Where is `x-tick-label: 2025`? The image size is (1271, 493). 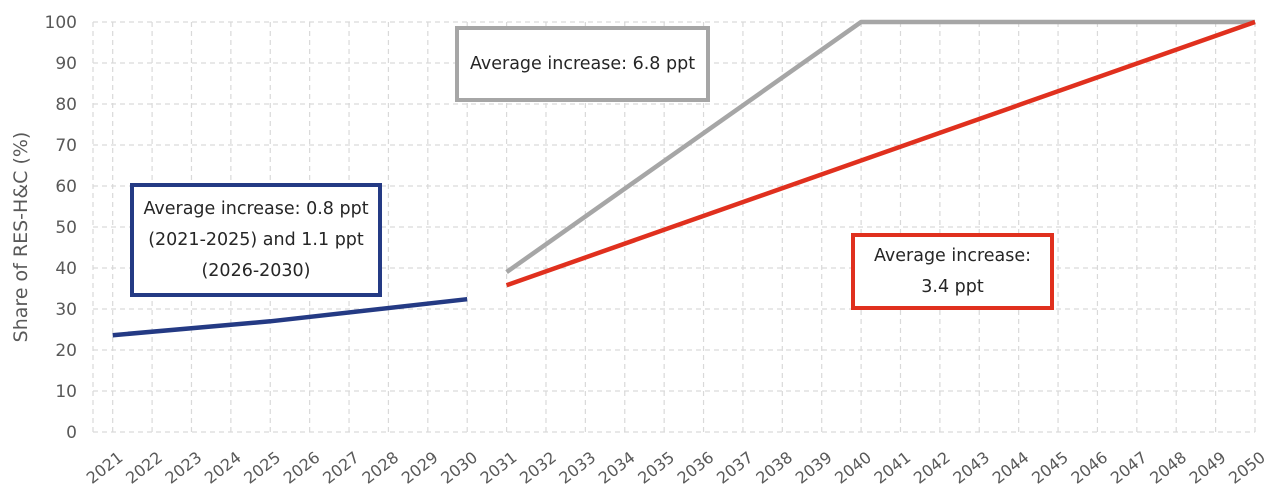 x-tick-label: 2025 is located at coordinates (262, 468).